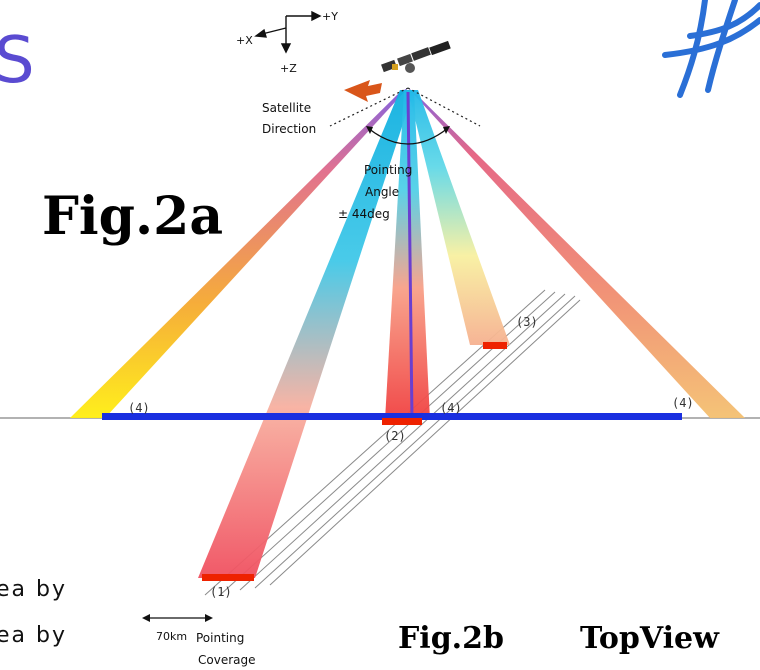 The width and height of the screenshot is (760, 670). What do you see at coordinates (527, 322) in the screenshot?
I see `label-beam-3: (3)` at bounding box center [527, 322].